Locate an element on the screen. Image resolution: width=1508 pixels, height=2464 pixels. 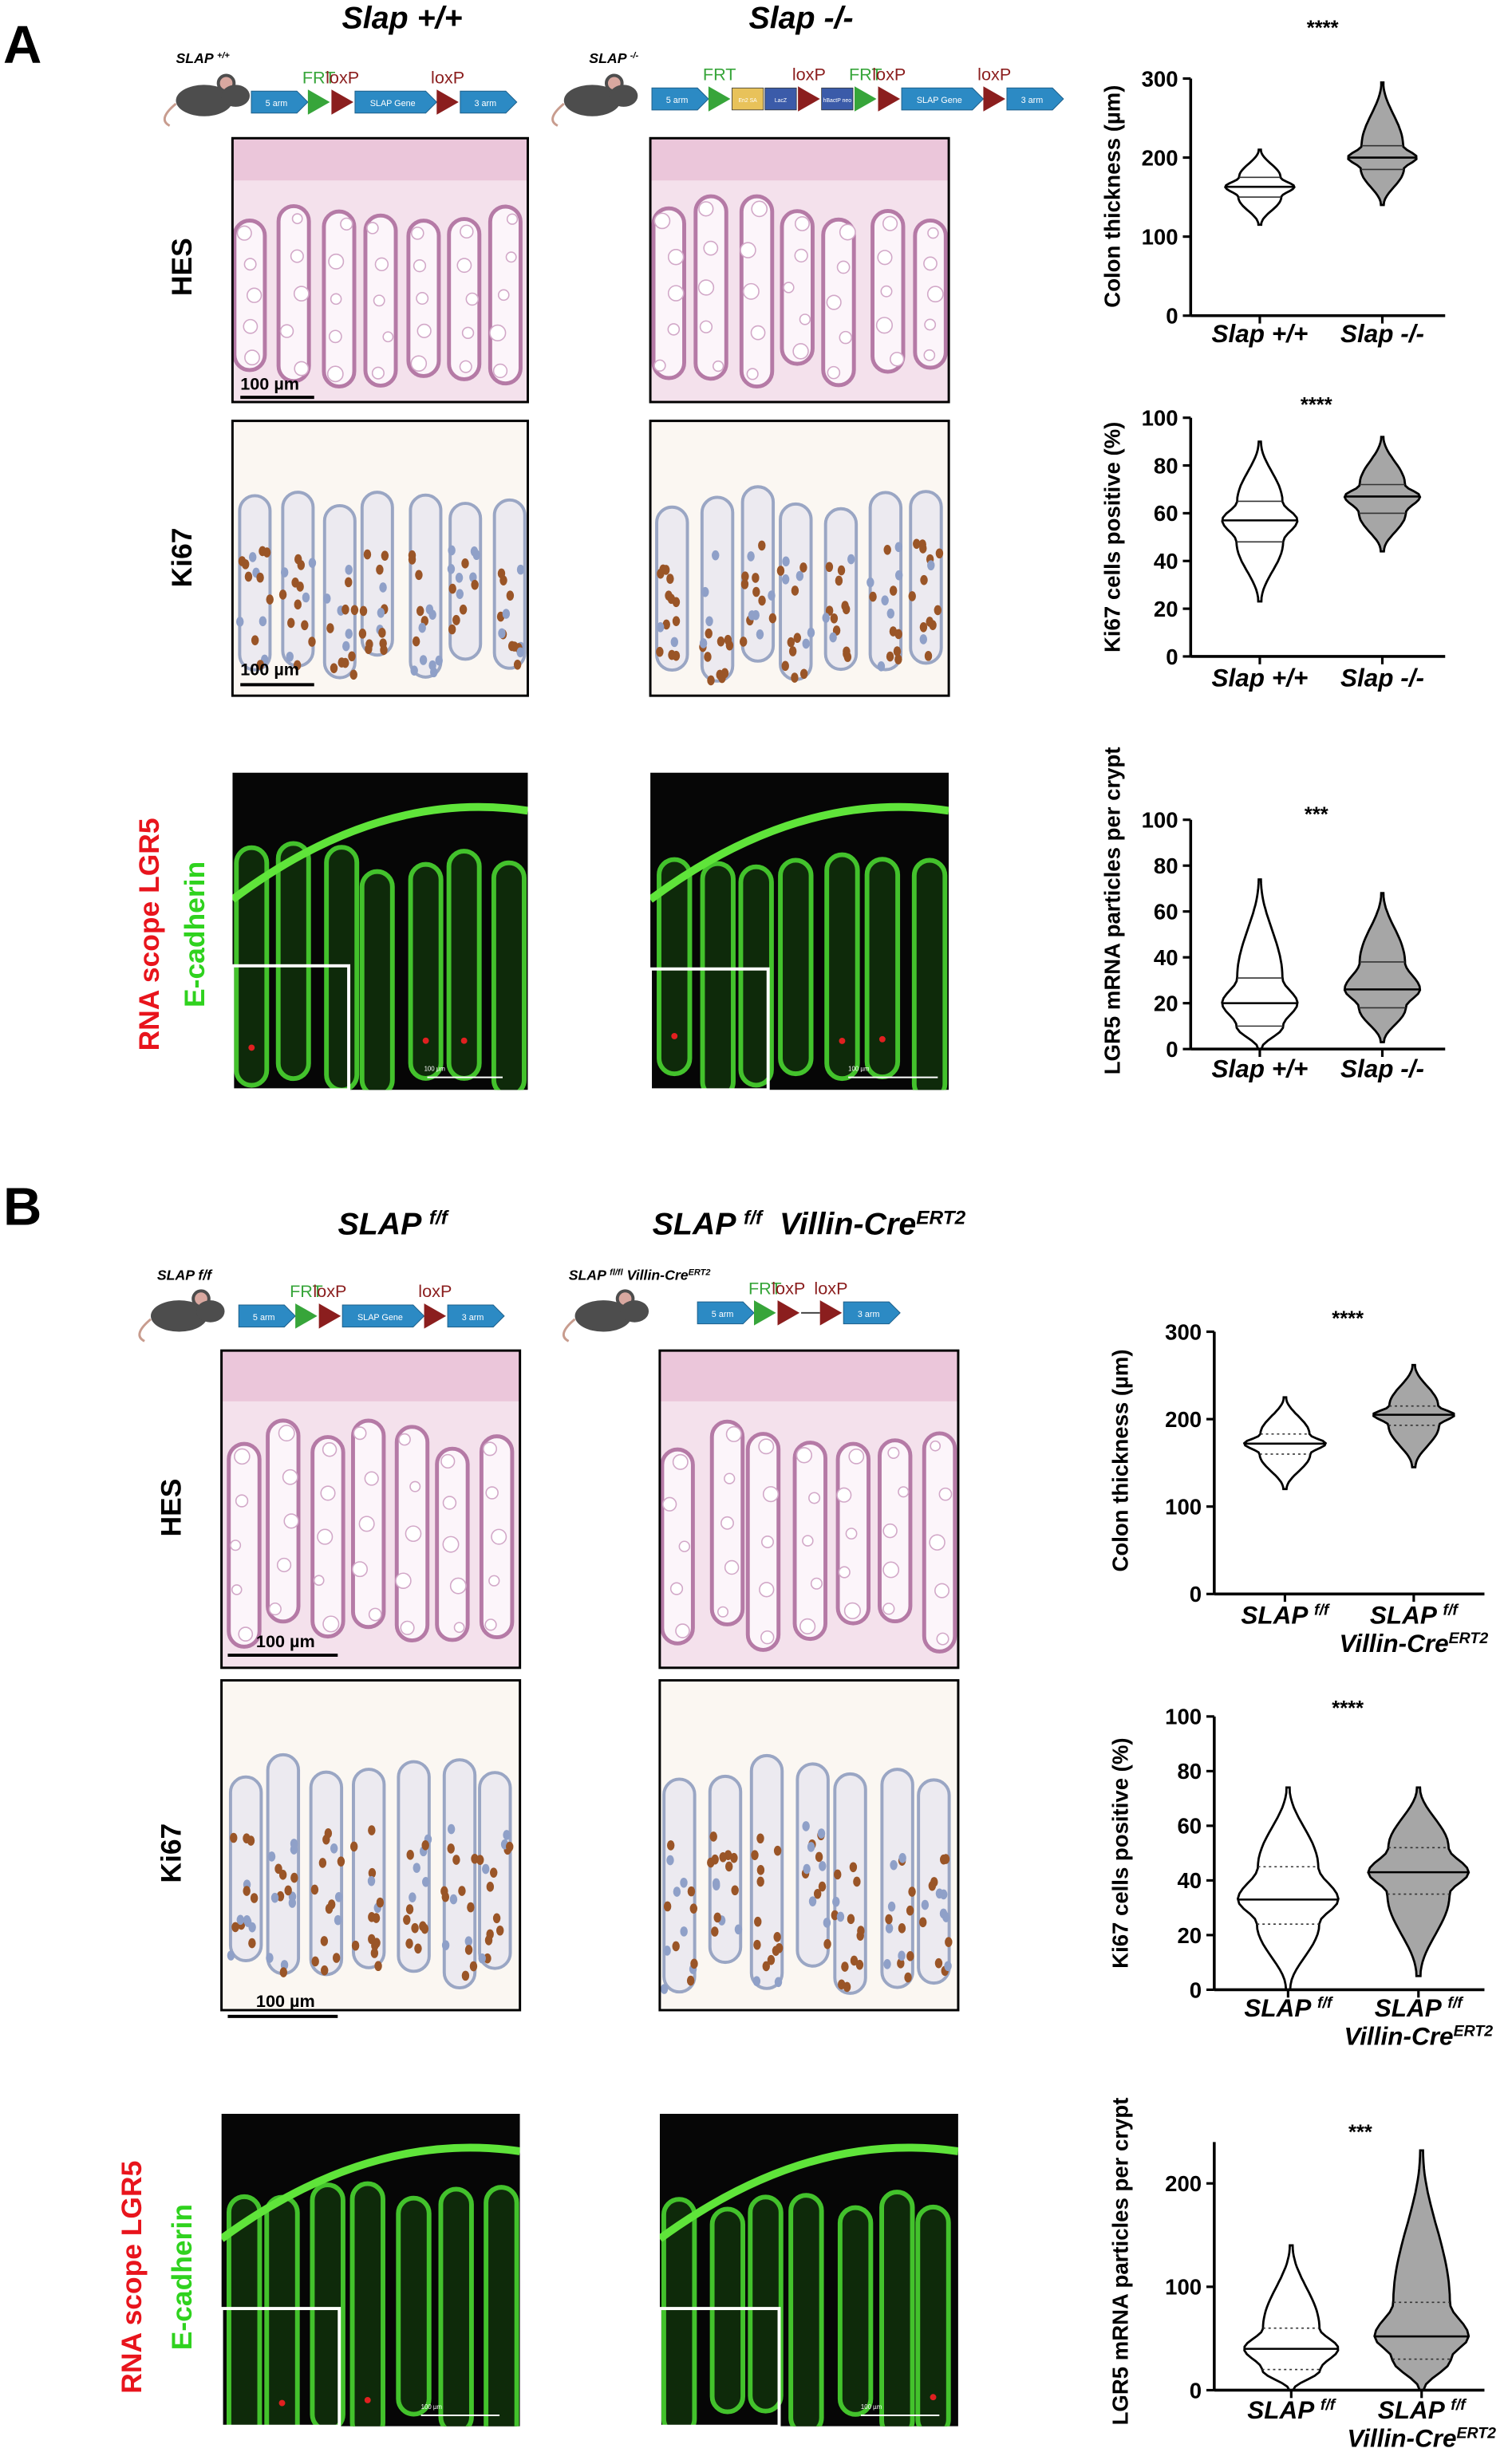
mouse-body is located at coordinates (603, 1316).